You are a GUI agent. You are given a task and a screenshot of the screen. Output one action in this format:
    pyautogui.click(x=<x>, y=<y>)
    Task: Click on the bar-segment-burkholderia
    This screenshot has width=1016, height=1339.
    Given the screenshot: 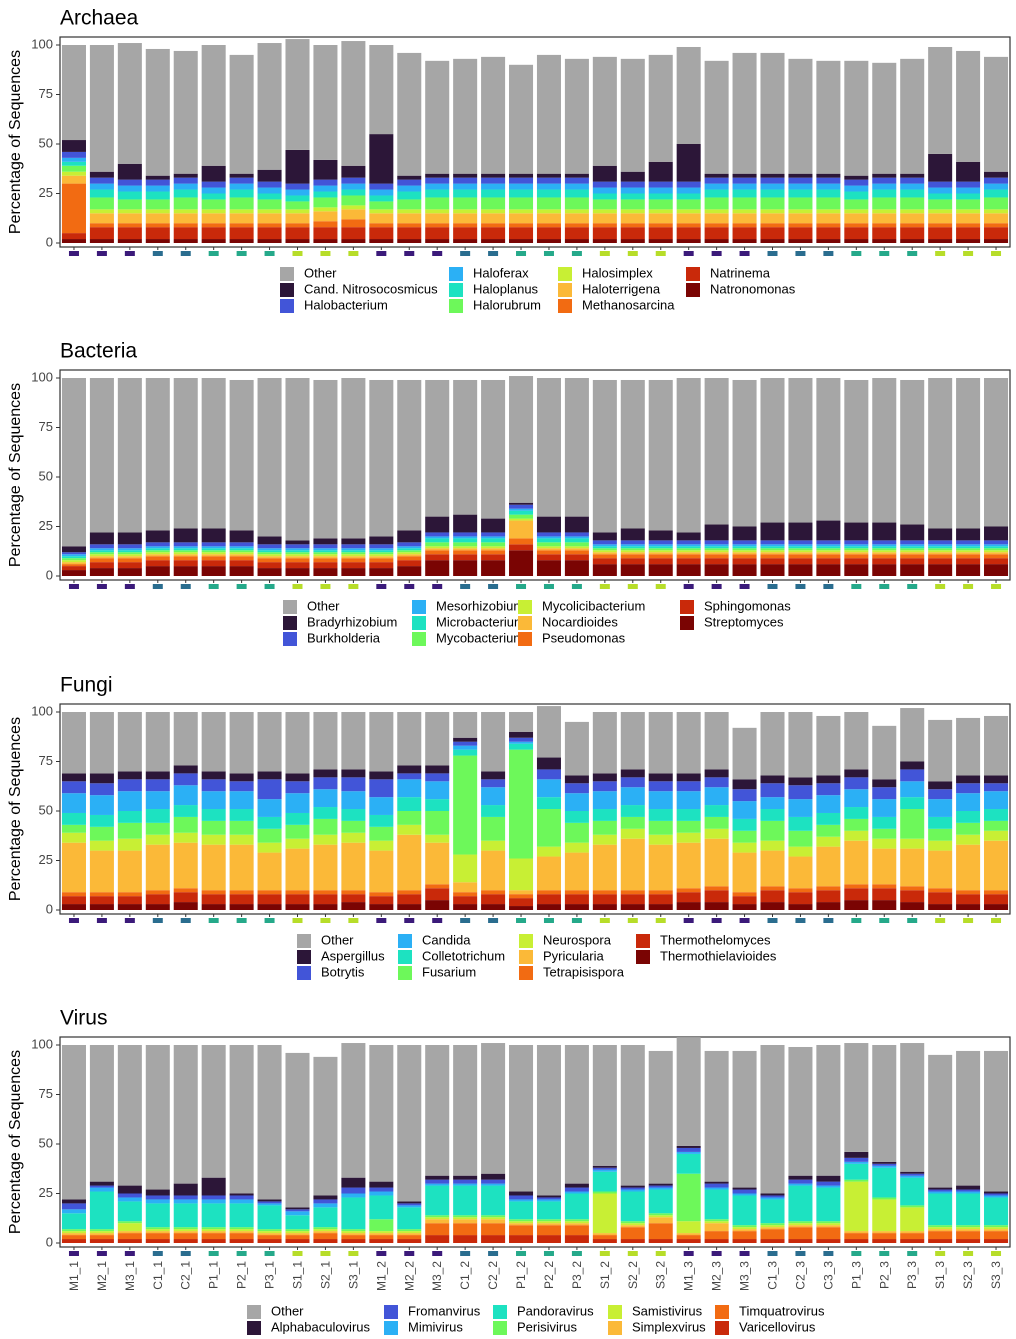 What is the action you would take?
    pyautogui.click(x=548, y=534)
    